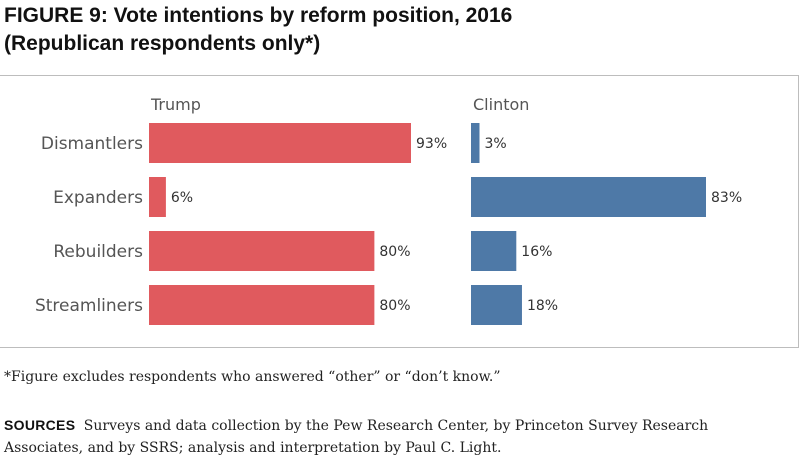  Describe the element at coordinates (588, 197) in the screenshot. I see `bar-clinton-expanders` at that location.